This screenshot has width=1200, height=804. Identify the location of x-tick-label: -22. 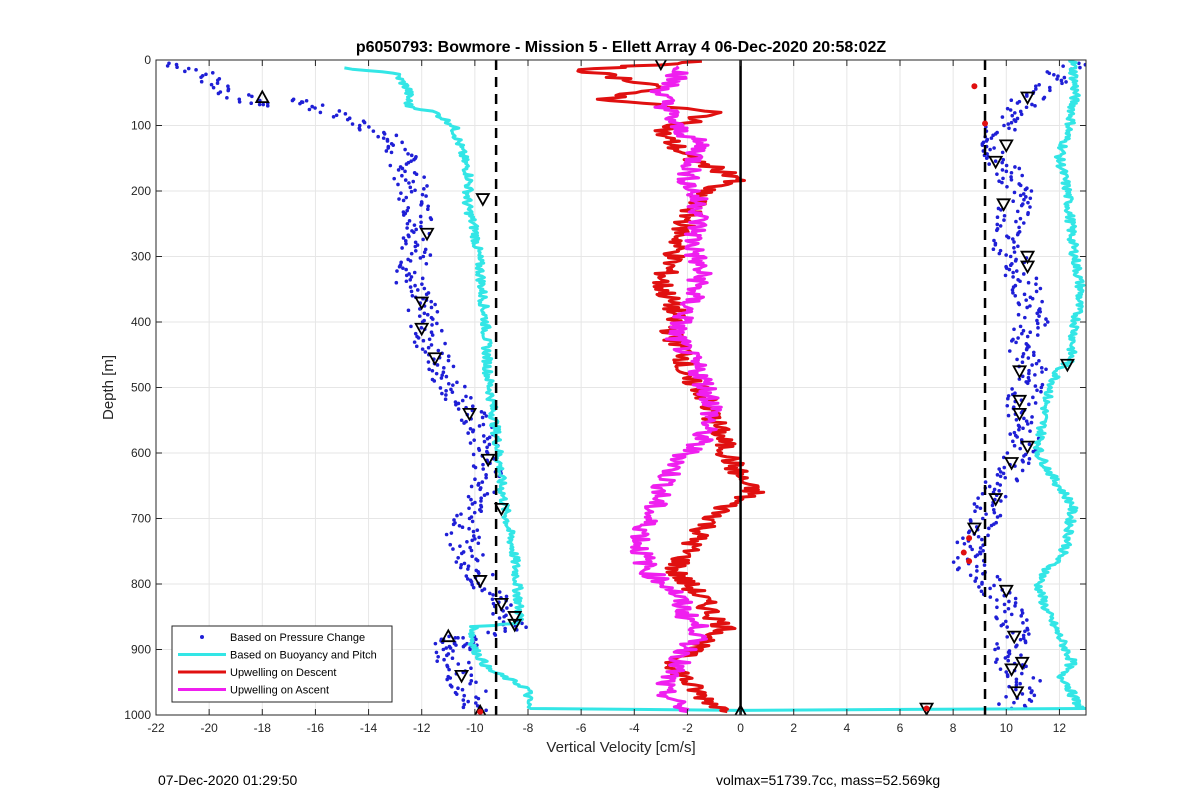
(156, 728).